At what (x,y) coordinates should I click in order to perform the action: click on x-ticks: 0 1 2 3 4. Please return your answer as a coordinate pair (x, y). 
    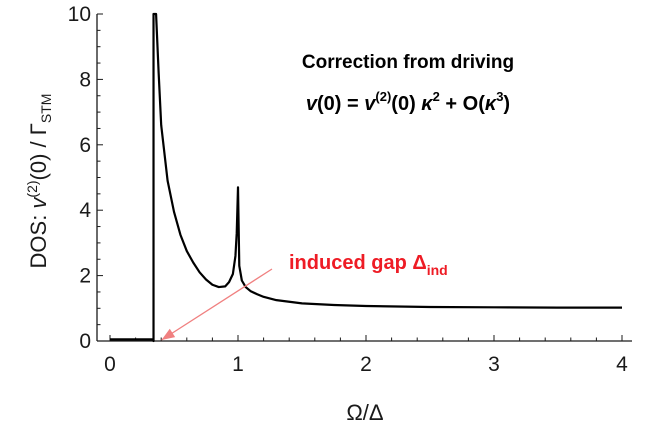
    Looking at the image, I should click on (366, 355).